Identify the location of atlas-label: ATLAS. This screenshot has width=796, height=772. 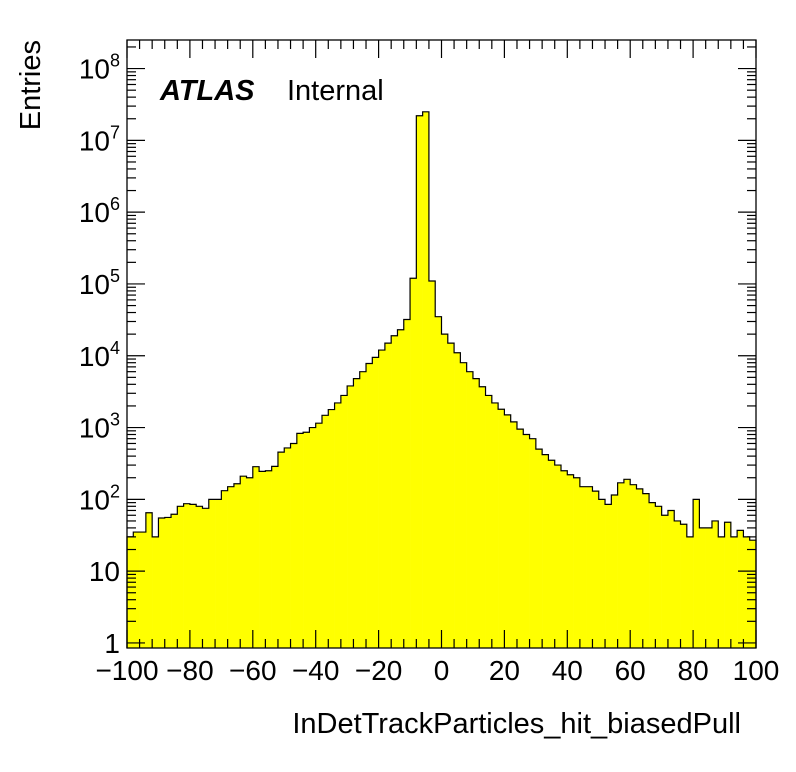
(207, 91).